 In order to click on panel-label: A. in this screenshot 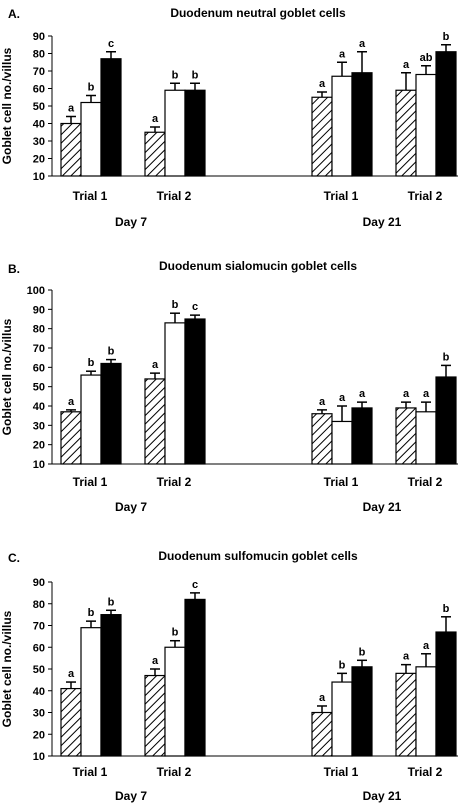, I will do `click(14, 14)`.